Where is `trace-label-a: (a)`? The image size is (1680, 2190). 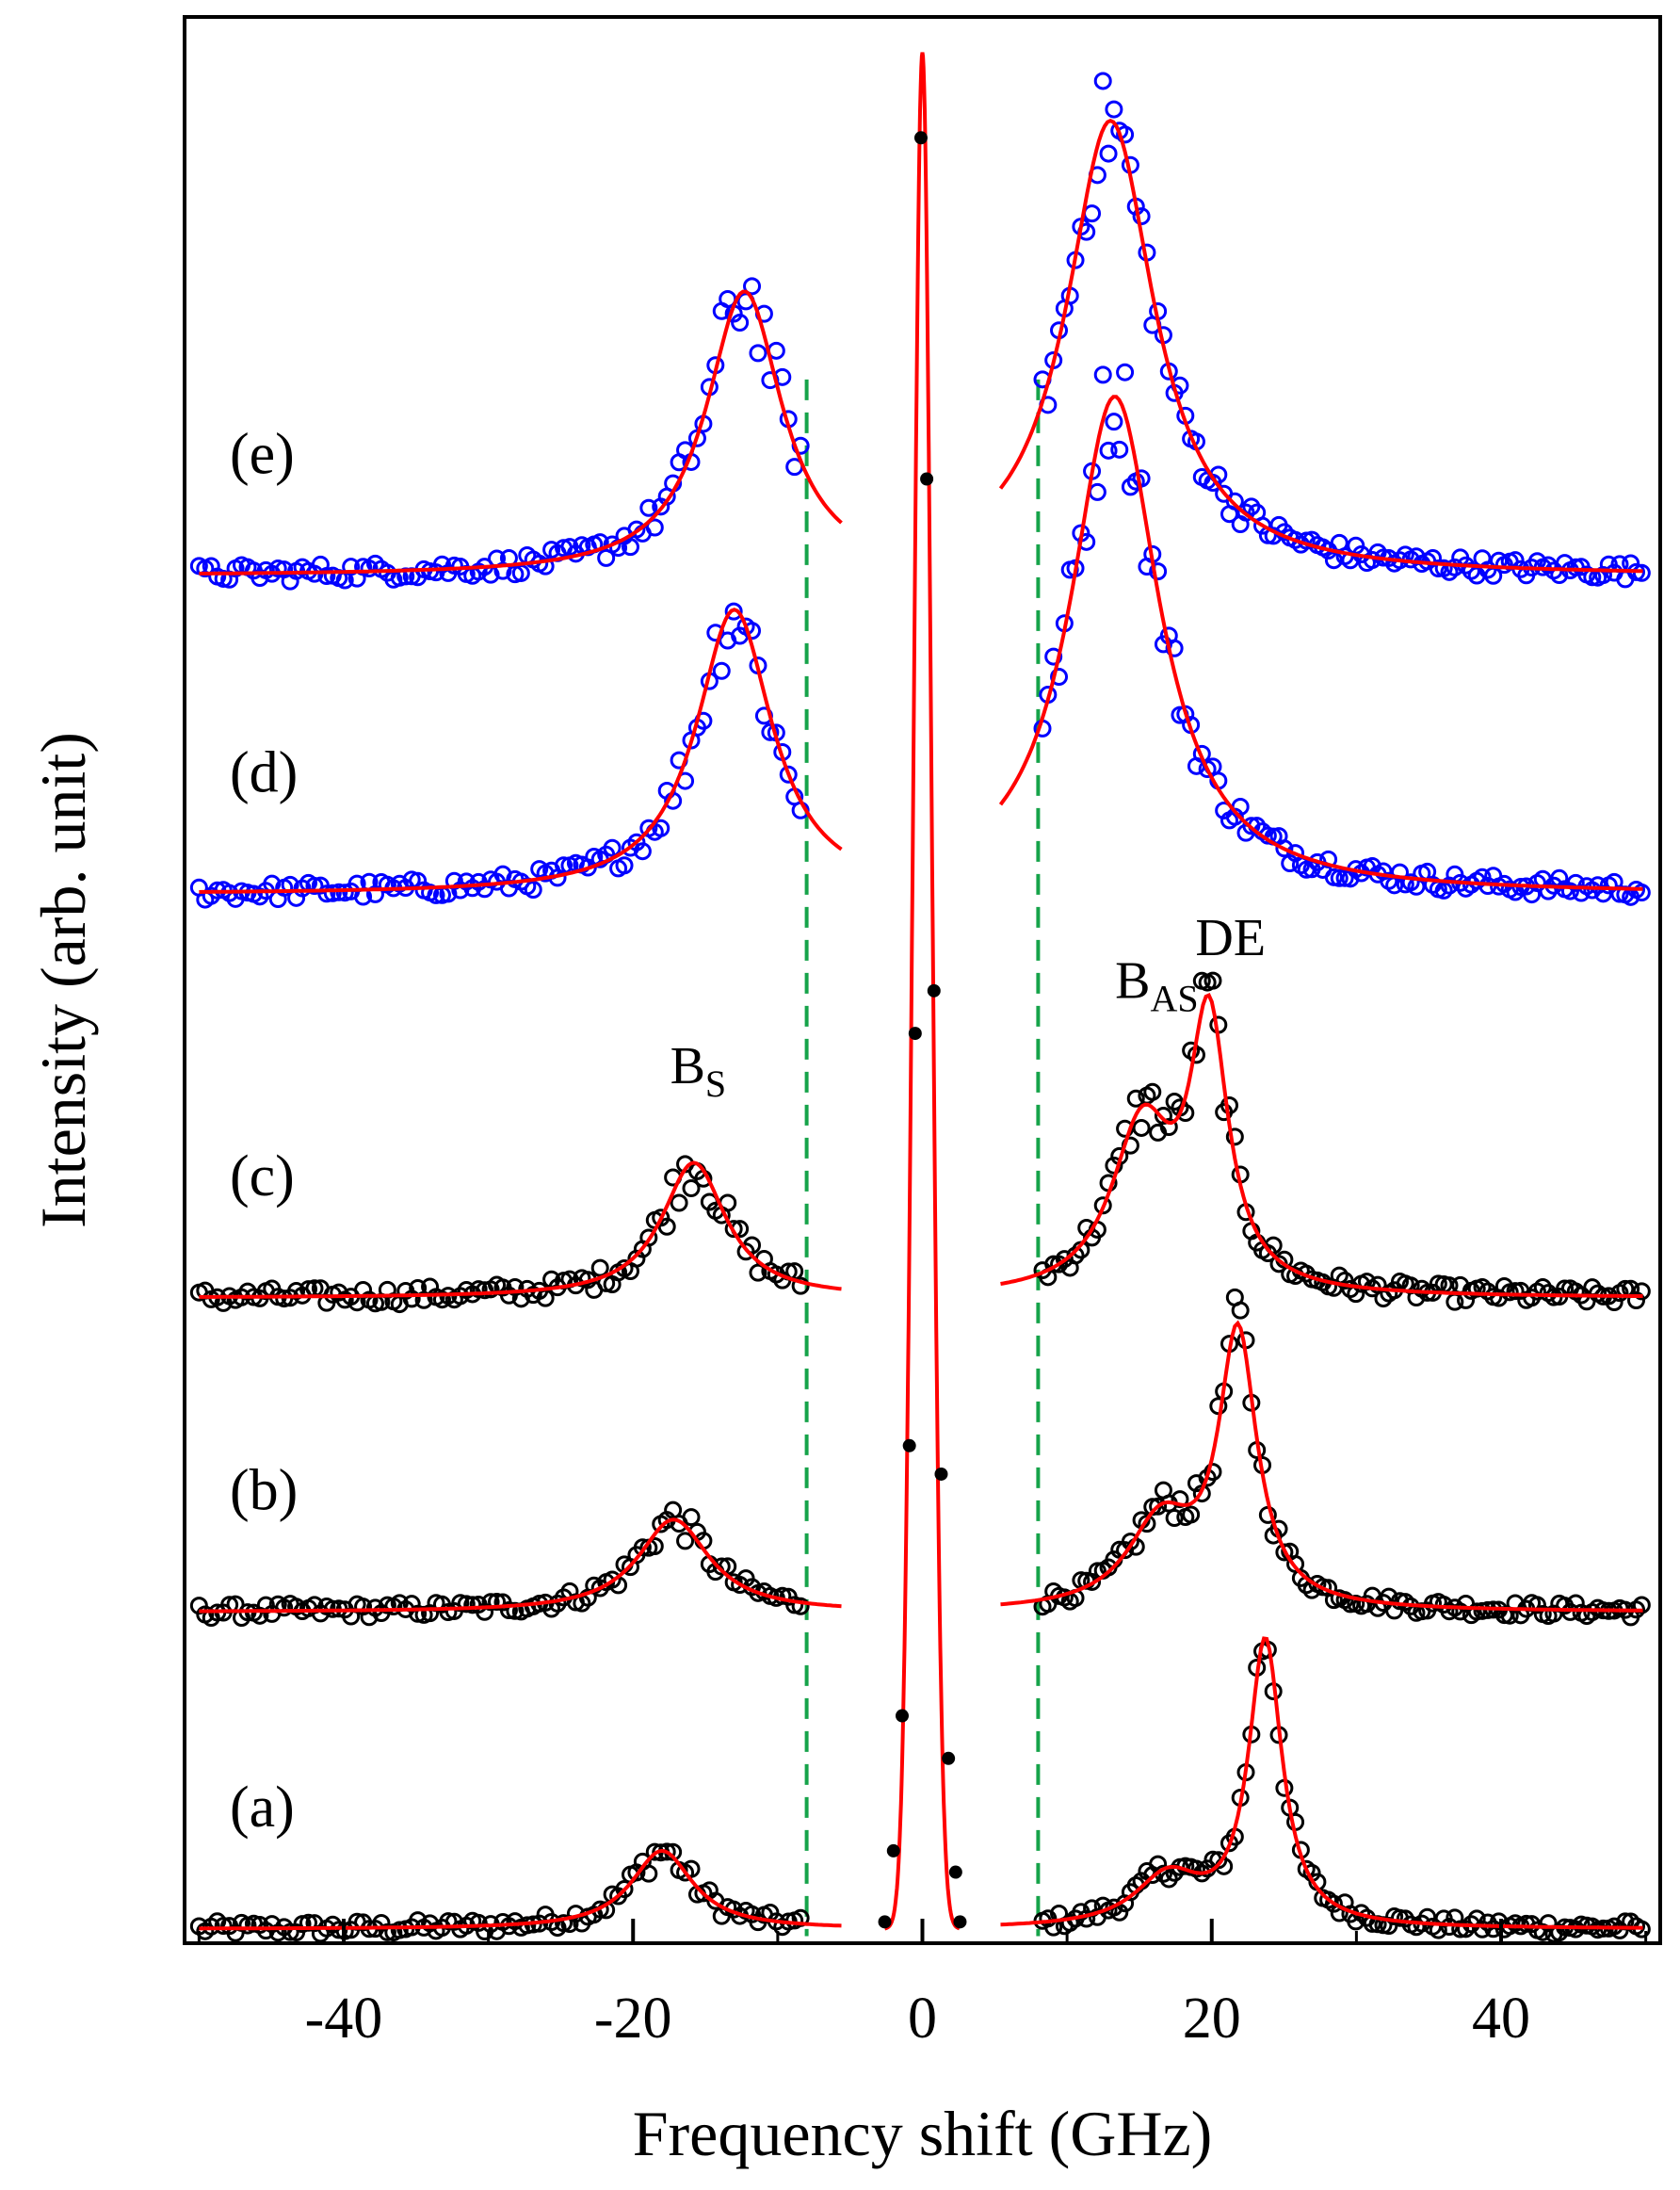
trace-label-a: (a) is located at coordinates (262, 1808).